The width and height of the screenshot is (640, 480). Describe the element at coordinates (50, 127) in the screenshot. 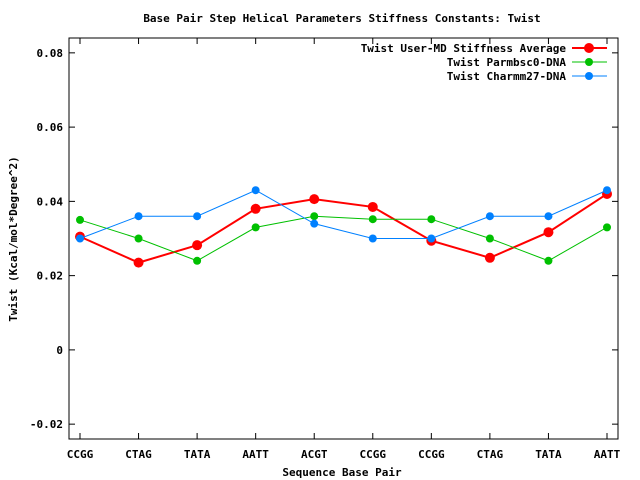

I see `y-tick-label: 0.06` at that location.